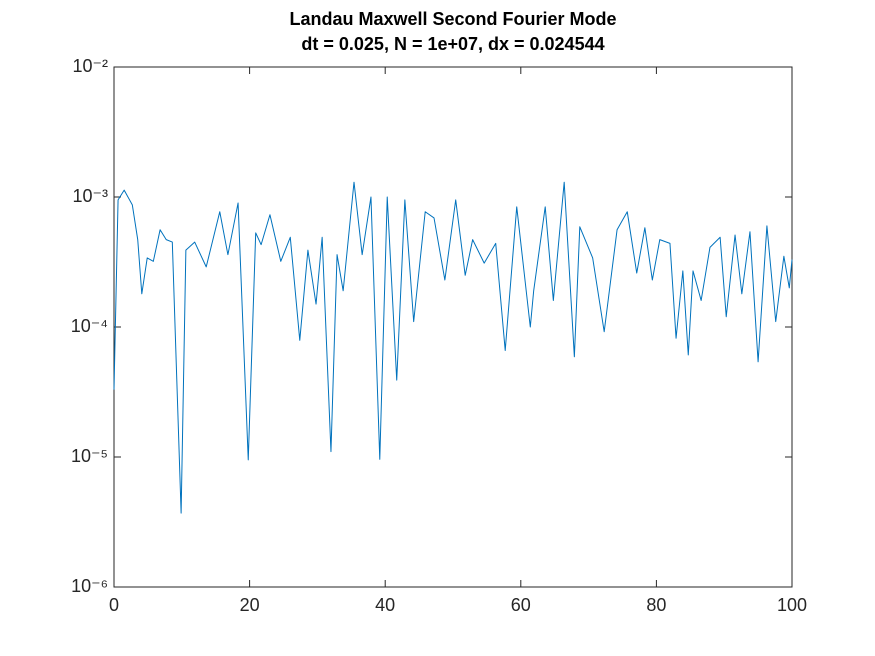 Image resolution: width=875 pixels, height=656 pixels. What do you see at coordinates (89, 586) in the screenshot?
I see `y-tick-label: 10⁻⁶` at bounding box center [89, 586].